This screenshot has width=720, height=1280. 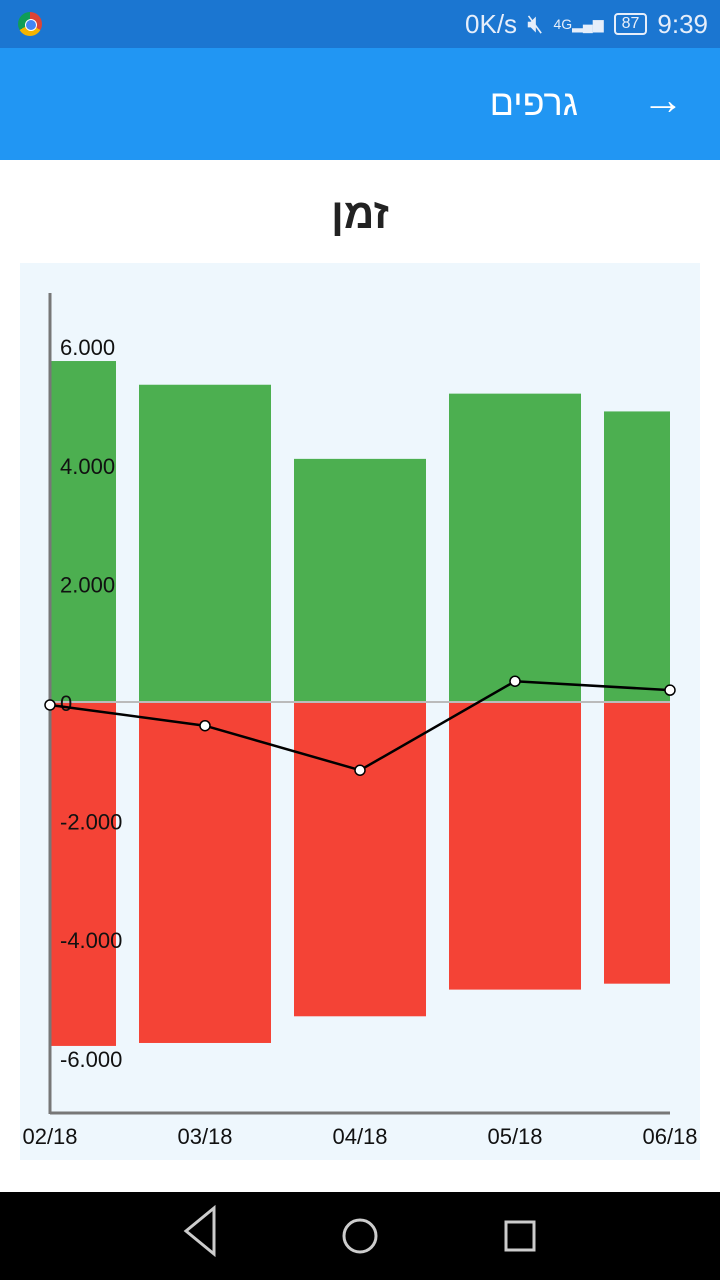 What do you see at coordinates (66, 703) in the screenshot?
I see `y-tick-label: 0` at bounding box center [66, 703].